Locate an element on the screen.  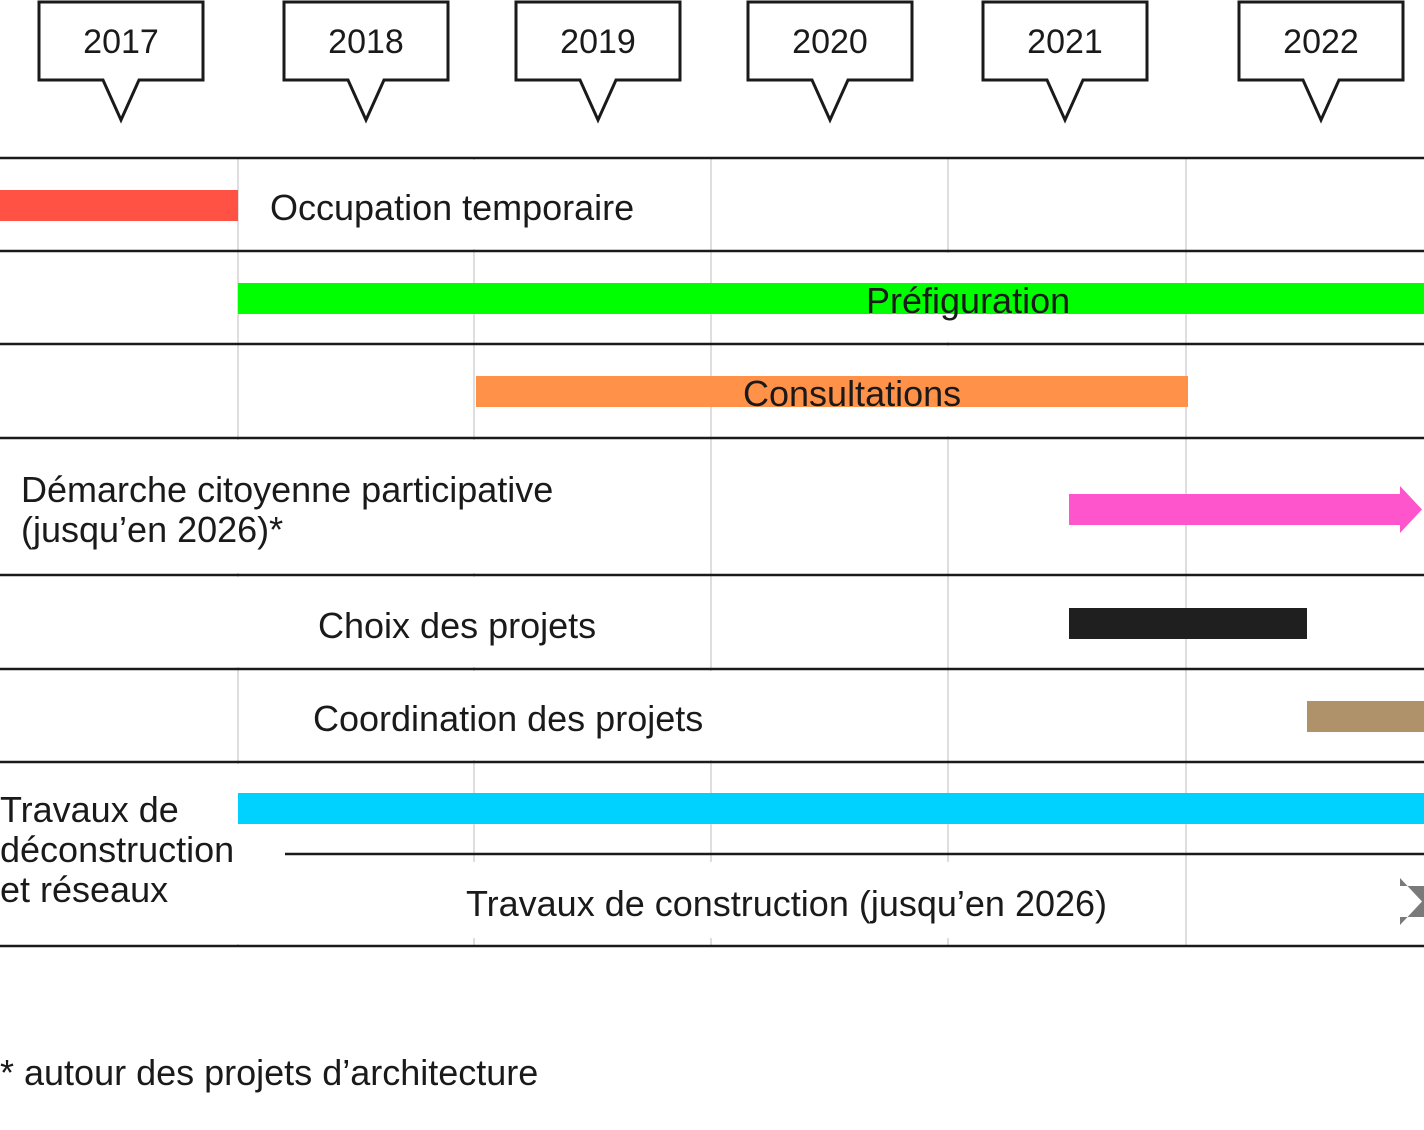
task-label-line: et réseaux is located at coordinates (84, 889).